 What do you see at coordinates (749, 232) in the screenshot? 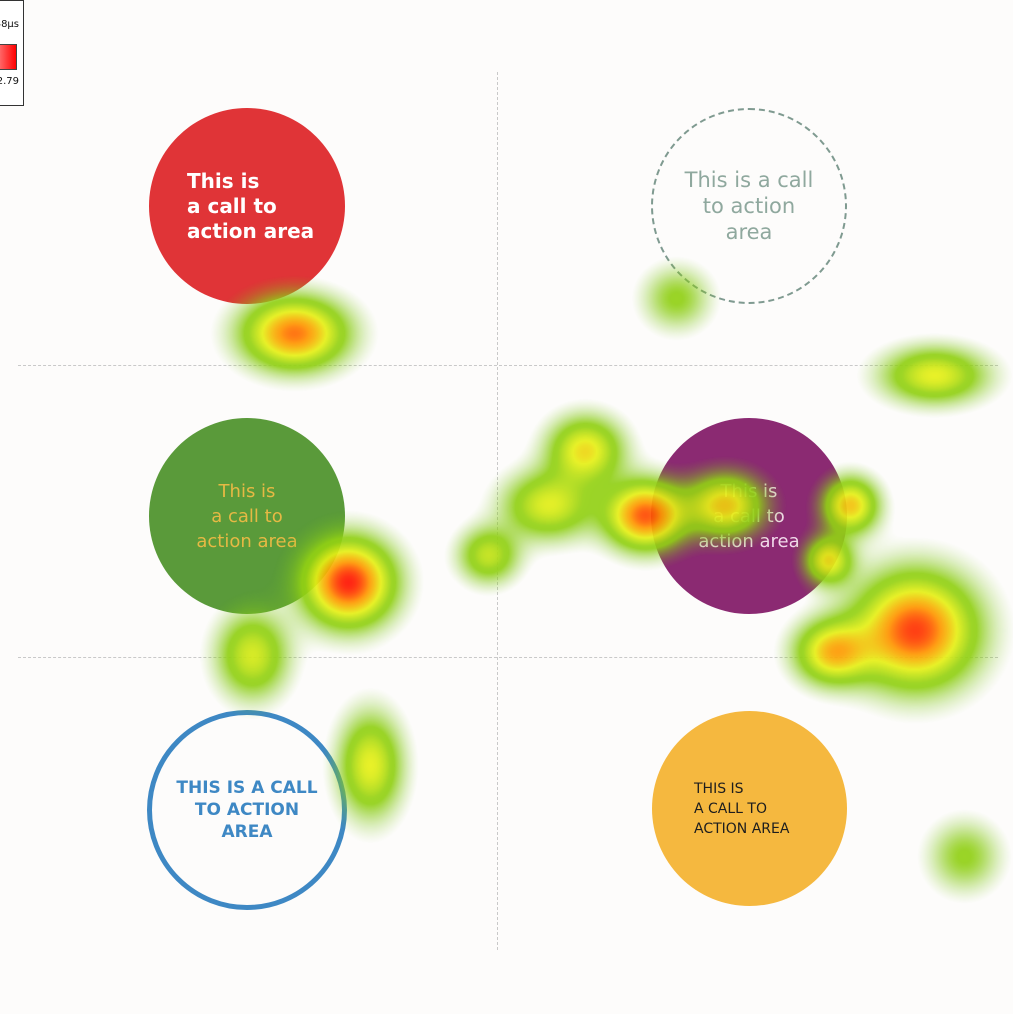
I see `cta-dashed-line-3: area` at bounding box center [749, 232].